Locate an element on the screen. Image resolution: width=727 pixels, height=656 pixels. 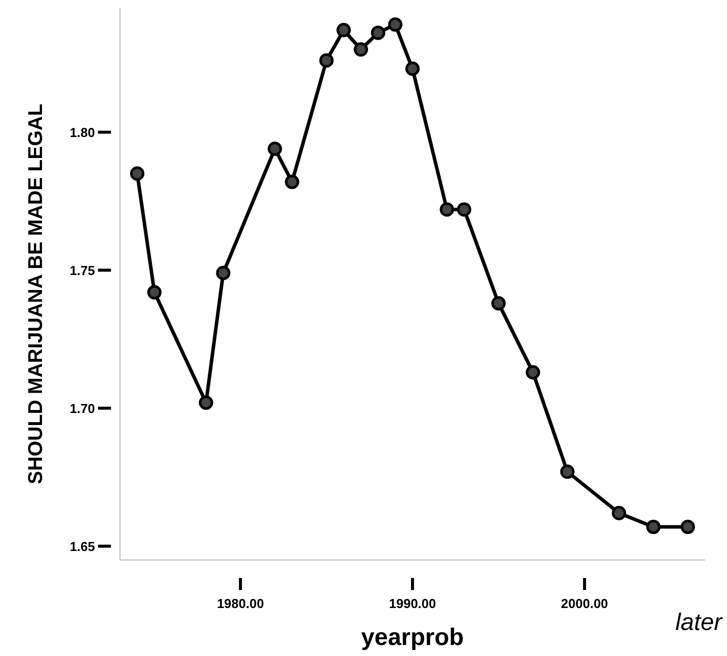
x-tick-label: 1980.00 is located at coordinates (240, 603).